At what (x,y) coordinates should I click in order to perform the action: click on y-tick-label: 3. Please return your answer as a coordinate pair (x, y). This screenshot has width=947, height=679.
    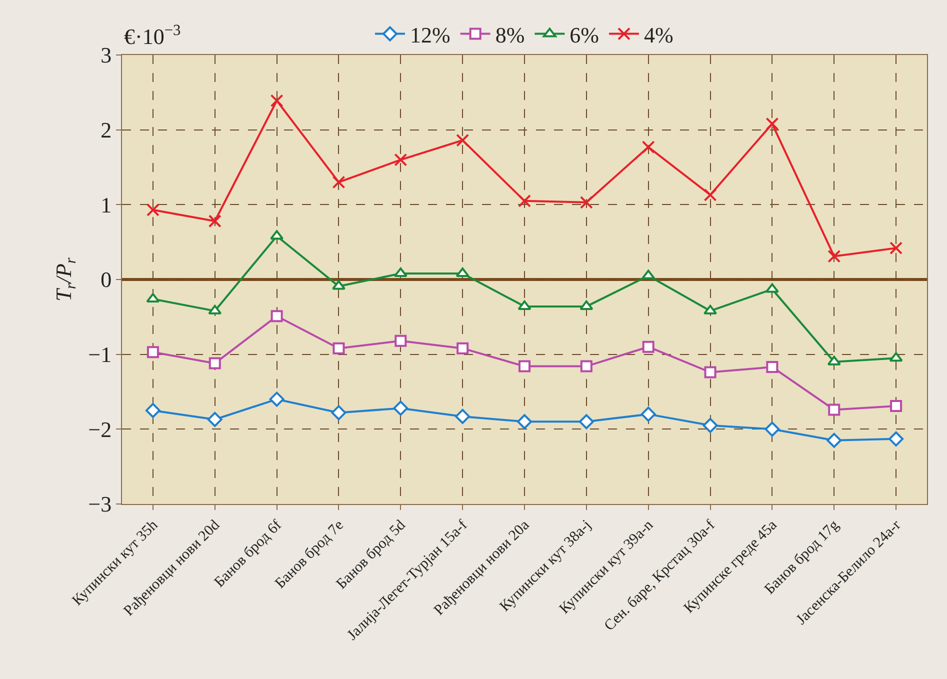
    Looking at the image, I should click on (106, 55).